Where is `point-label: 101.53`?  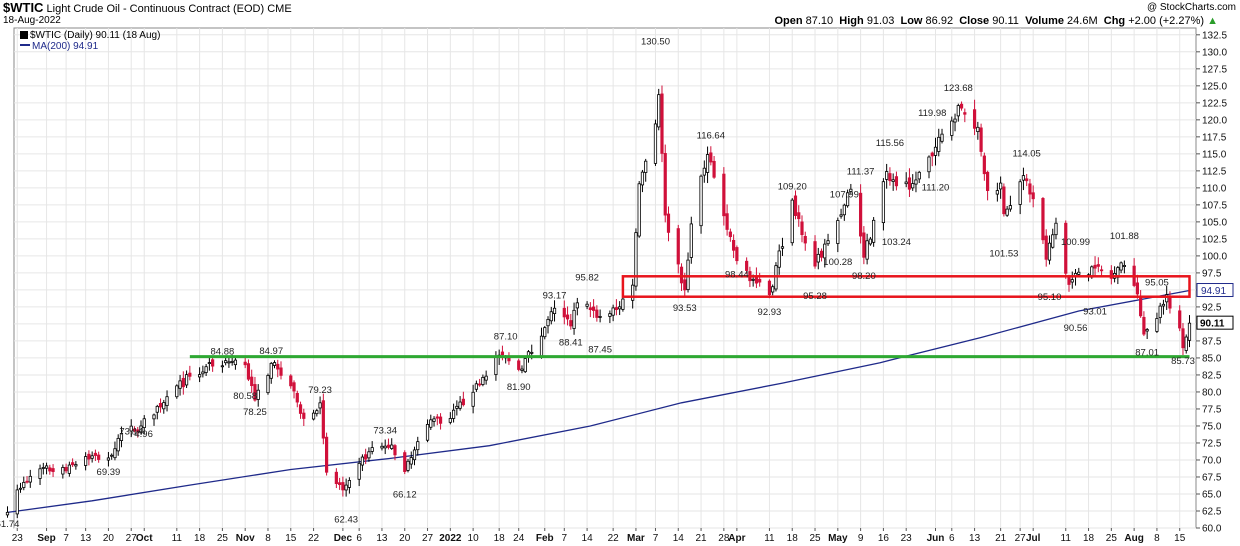 point-label: 101.53 is located at coordinates (1003, 253).